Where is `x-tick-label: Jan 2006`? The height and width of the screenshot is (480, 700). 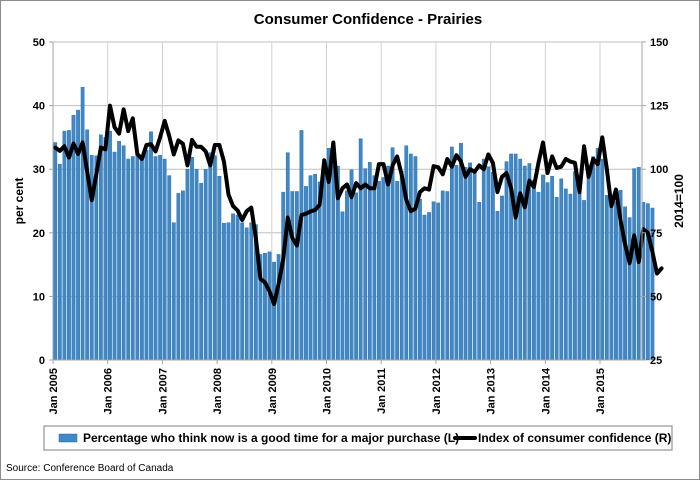 x-tick-label: Jan 2006 is located at coordinates (109, 391).